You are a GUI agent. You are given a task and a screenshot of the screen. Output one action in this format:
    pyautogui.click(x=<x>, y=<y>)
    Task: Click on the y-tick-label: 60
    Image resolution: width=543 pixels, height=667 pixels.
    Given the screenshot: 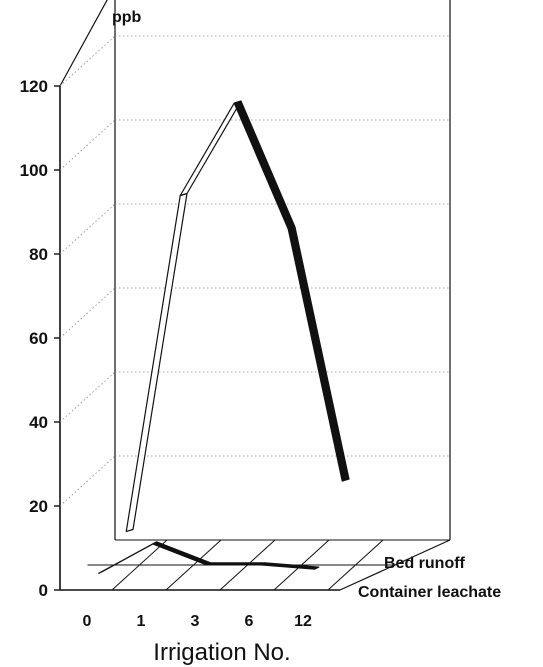 What is the action you would take?
    pyautogui.click(x=38, y=338)
    